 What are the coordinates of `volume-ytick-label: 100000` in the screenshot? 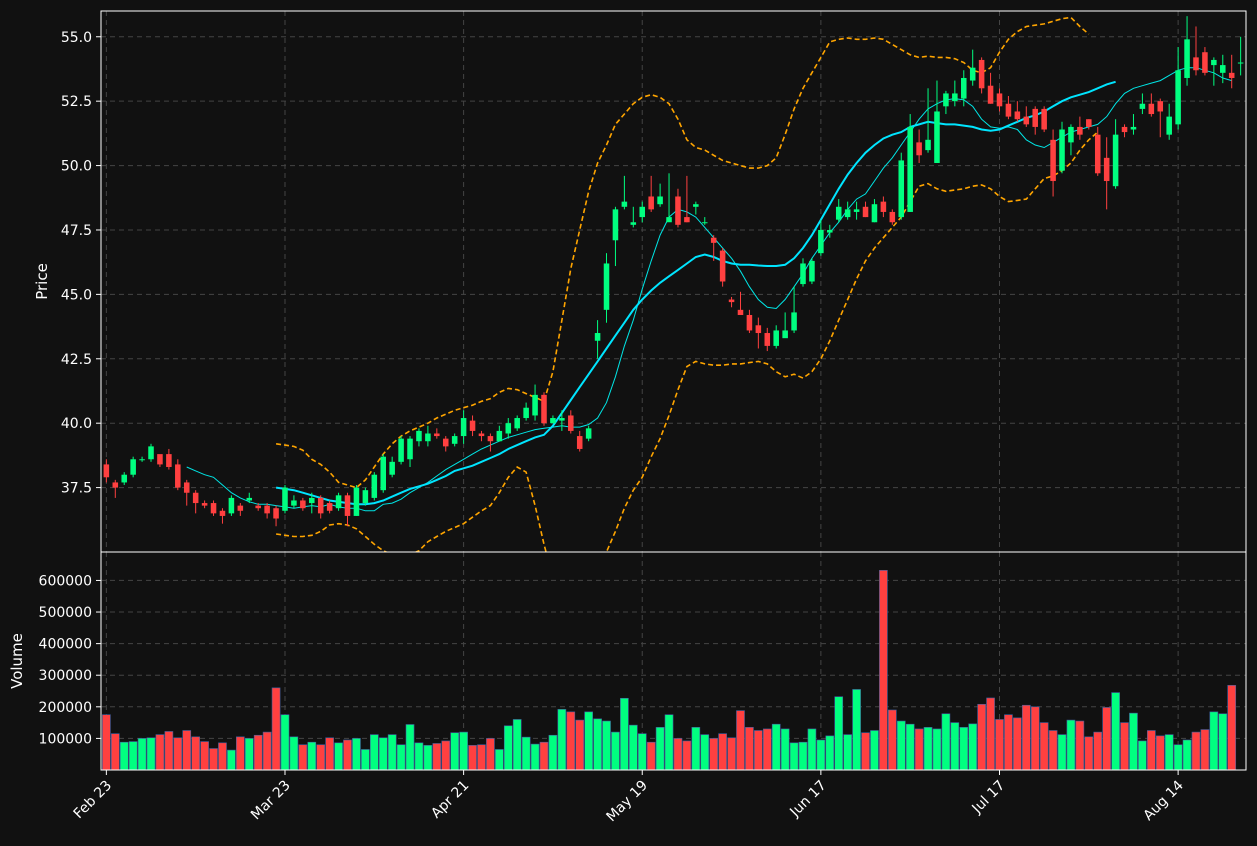 It's located at (65, 739).